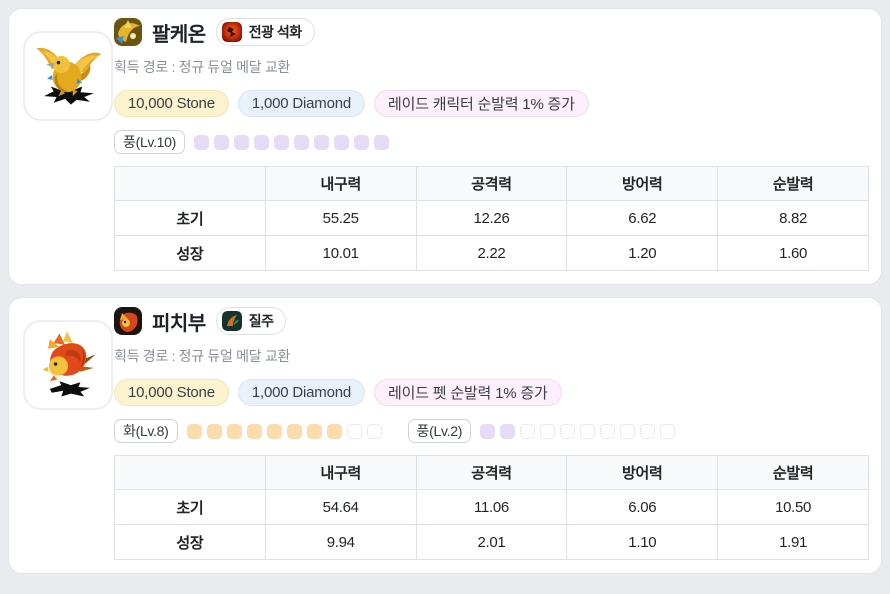 The image size is (890, 594). I want to click on element-level-tag: 풍(Lv.2), so click(439, 431).